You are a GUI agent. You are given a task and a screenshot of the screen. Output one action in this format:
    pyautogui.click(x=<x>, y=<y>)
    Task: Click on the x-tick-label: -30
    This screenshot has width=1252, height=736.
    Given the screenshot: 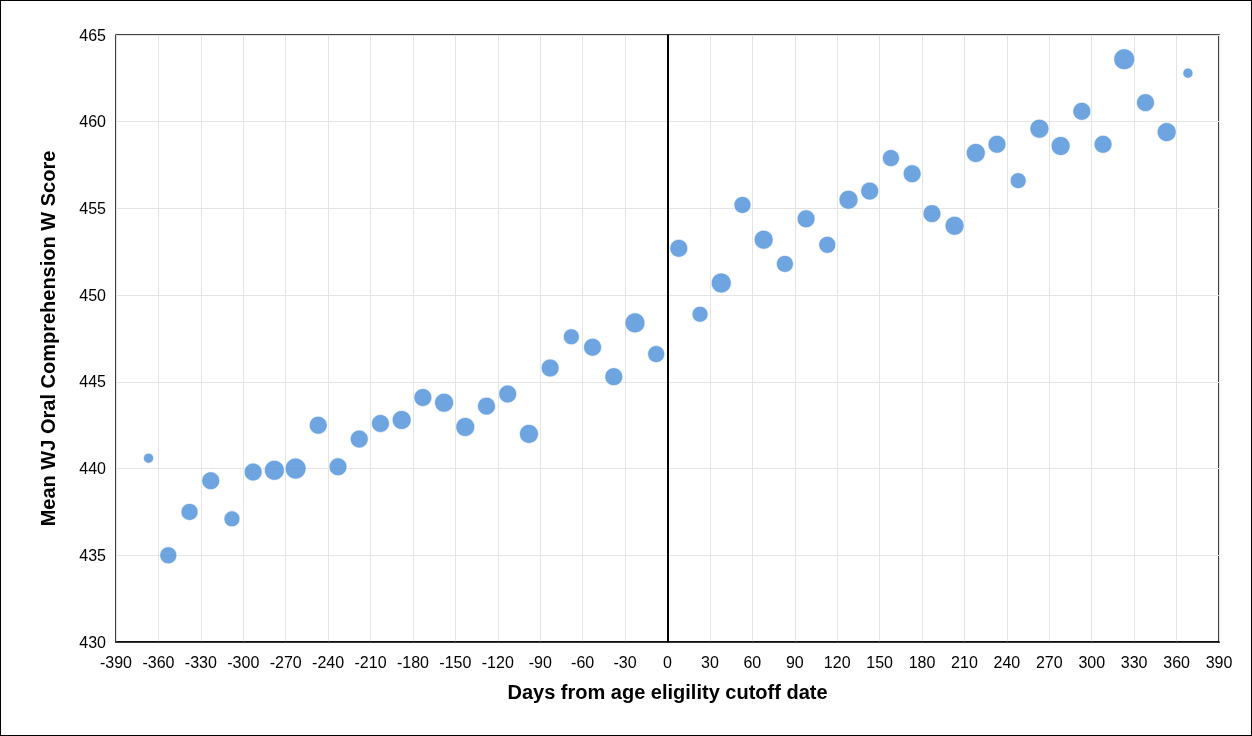 What is the action you would take?
    pyautogui.click(x=625, y=662)
    